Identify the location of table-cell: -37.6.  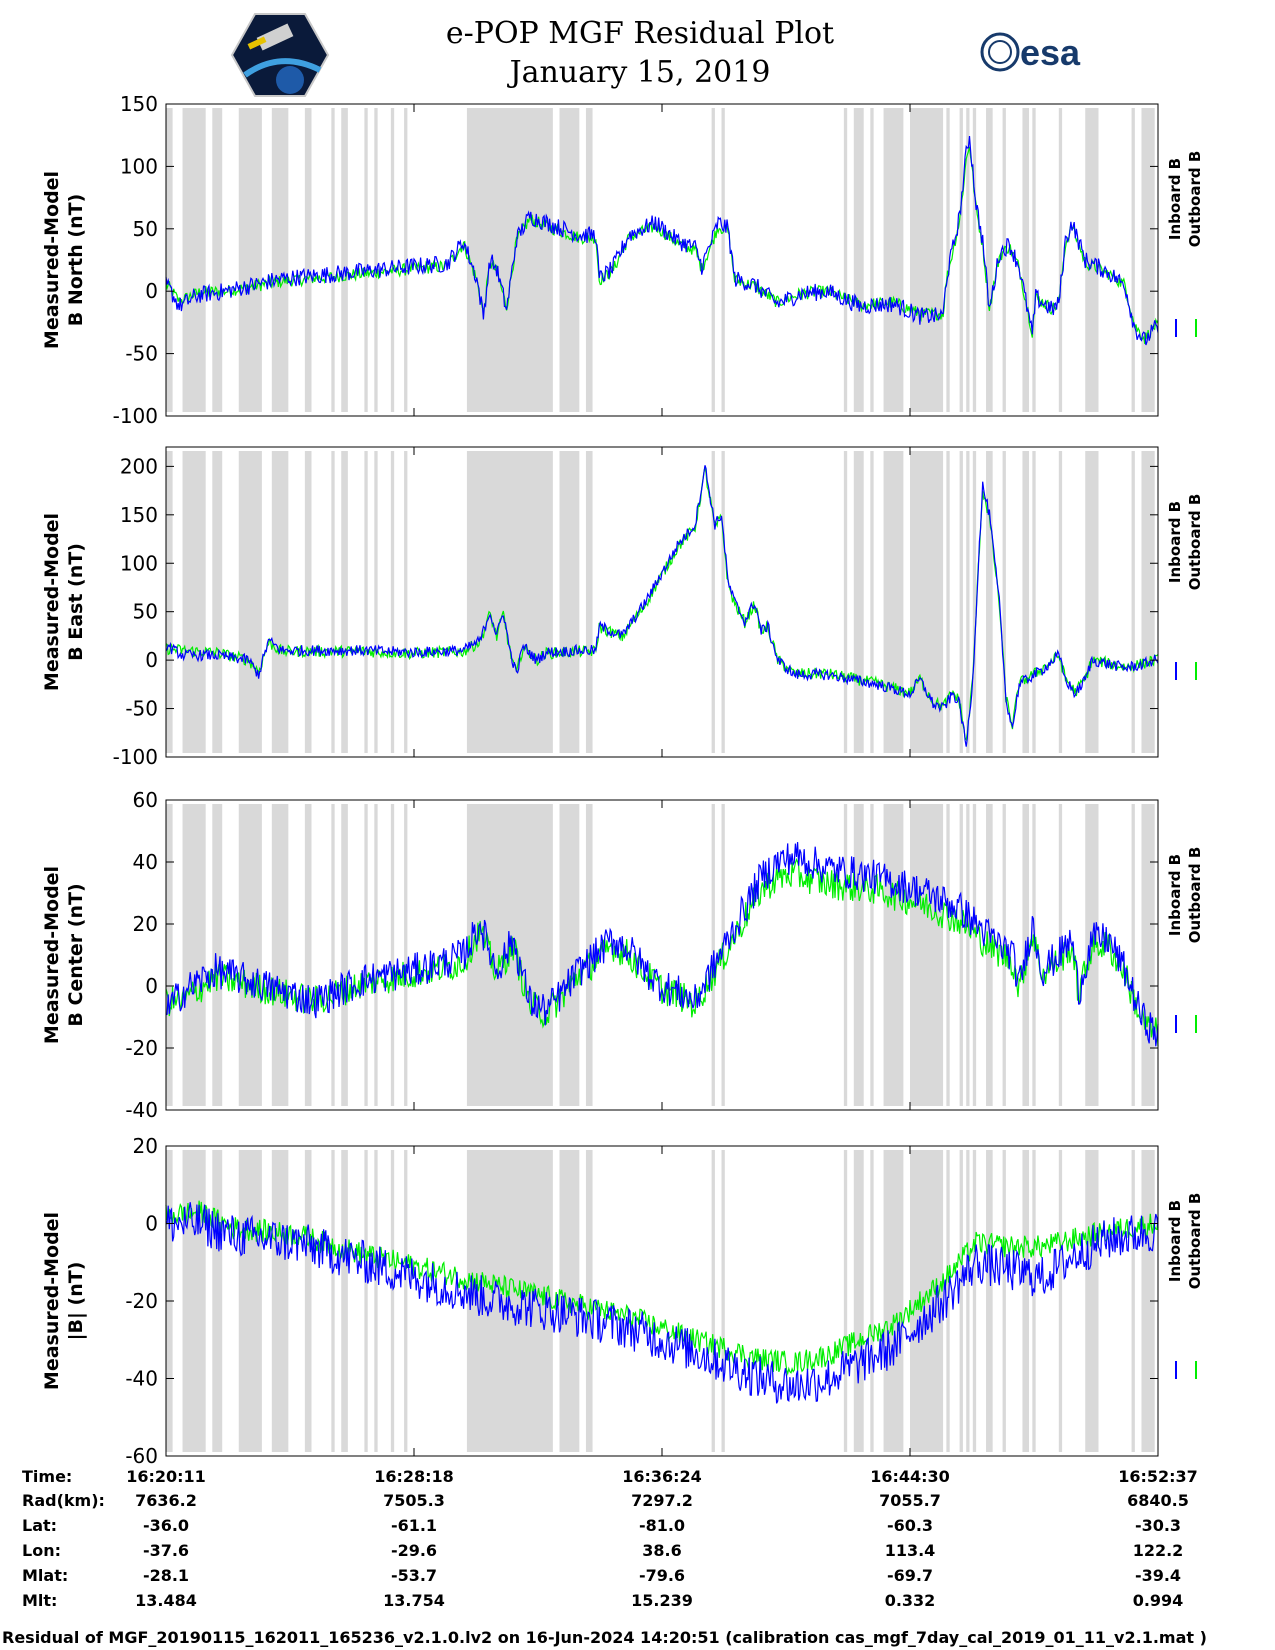
(166, 1550).